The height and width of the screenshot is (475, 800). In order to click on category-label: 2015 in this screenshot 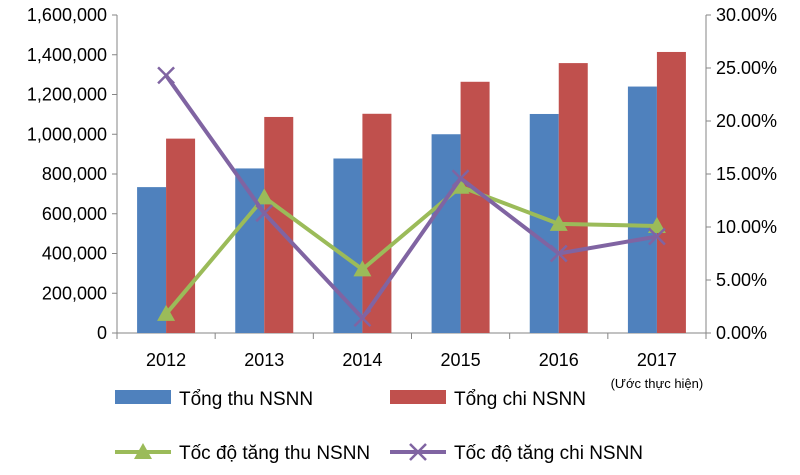, I will do `click(461, 360)`.